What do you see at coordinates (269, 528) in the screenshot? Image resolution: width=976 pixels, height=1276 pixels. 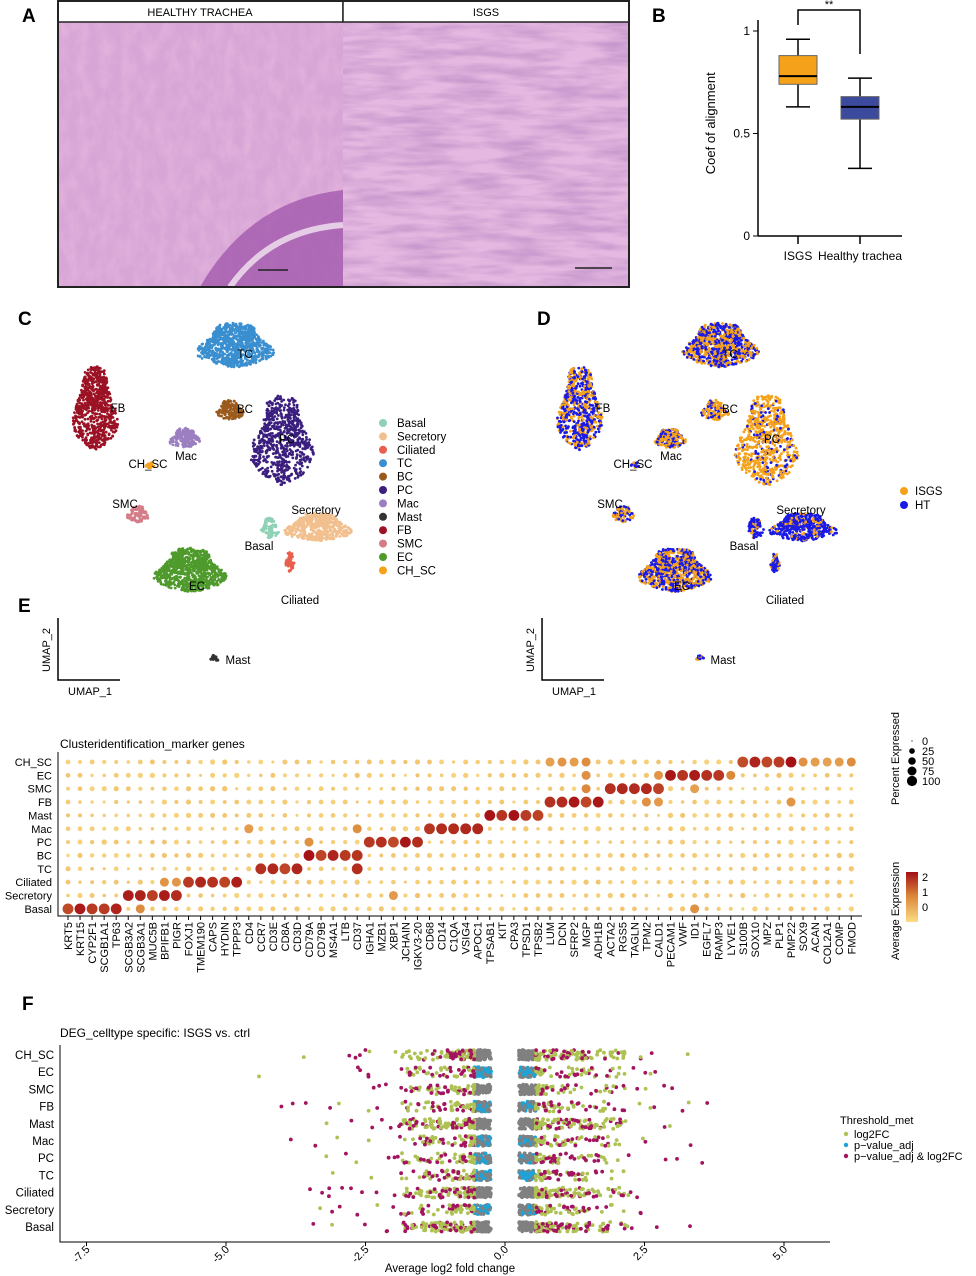 I see `umap-cluster-basal` at bounding box center [269, 528].